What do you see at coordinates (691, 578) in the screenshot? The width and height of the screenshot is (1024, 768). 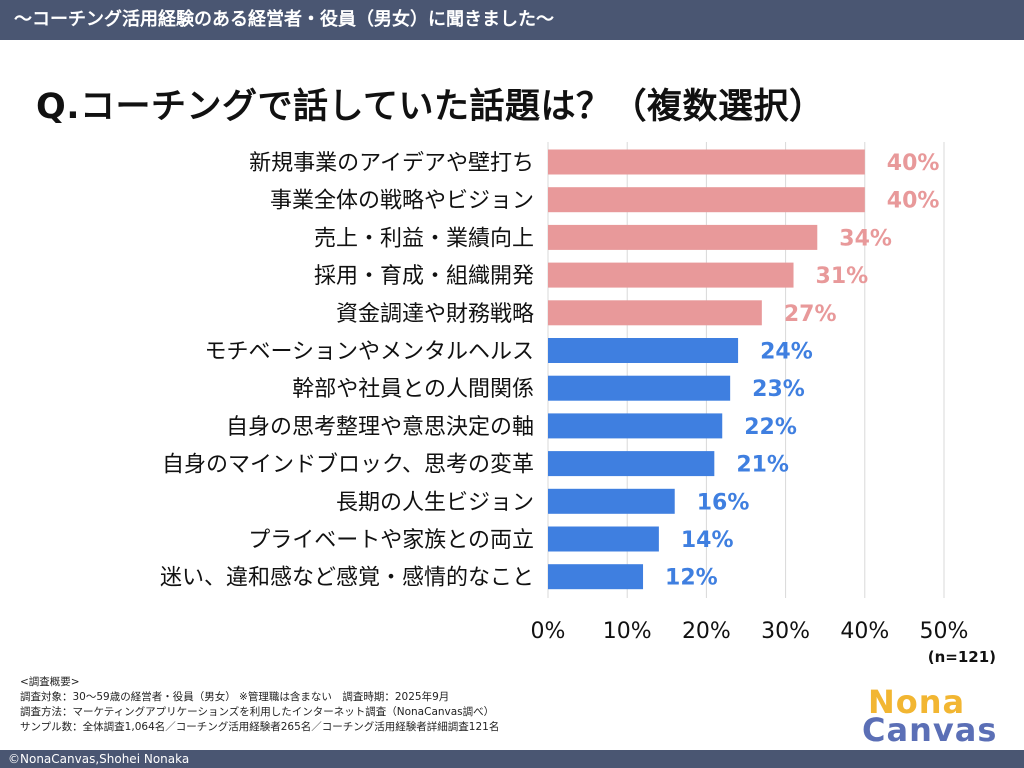 I see `value-label: 12%` at bounding box center [691, 578].